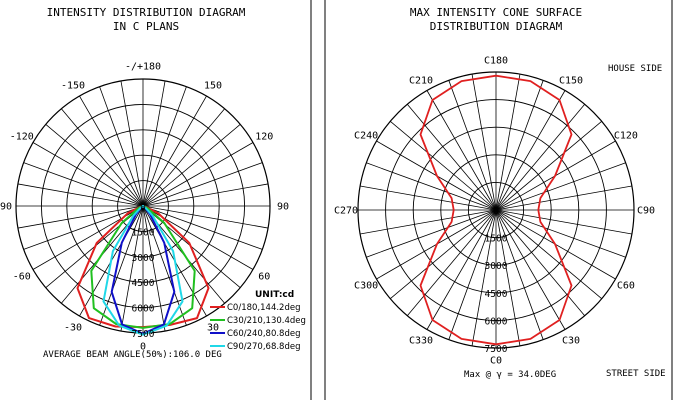 The height and width of the screenshot is (400, 683). What do you see at coordinates (571, 340) in the screenshot?
I see `angle-label: C30` at bounding box center [571, 340].